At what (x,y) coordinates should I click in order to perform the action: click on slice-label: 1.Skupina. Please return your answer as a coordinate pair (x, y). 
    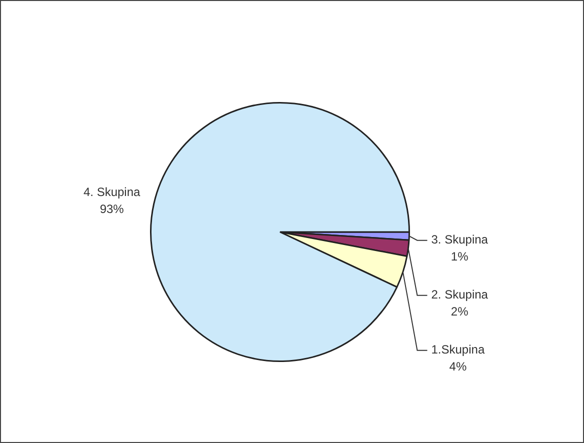
    Looking at the image, I should click on (458, 349).